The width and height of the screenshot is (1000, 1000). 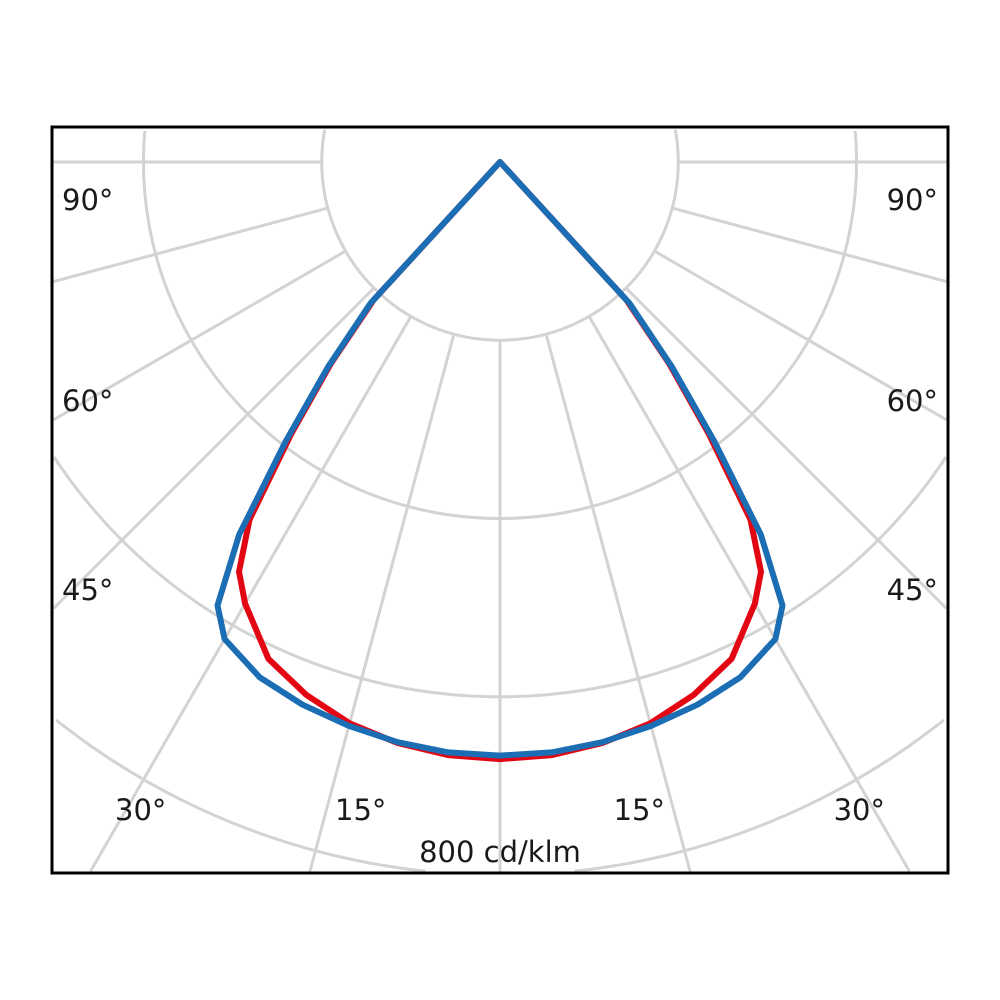 I want to click on tick-left-90: 90°, so click(x=87, y=200).